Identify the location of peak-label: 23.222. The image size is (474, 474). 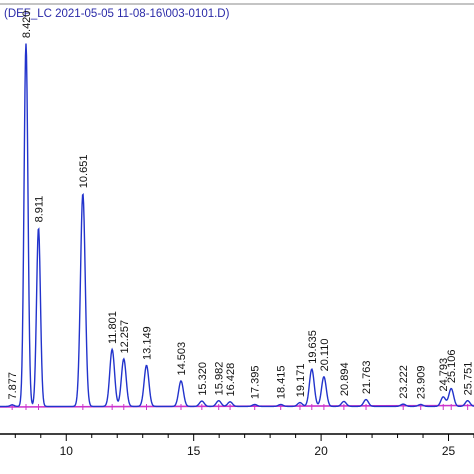
(404, 382).